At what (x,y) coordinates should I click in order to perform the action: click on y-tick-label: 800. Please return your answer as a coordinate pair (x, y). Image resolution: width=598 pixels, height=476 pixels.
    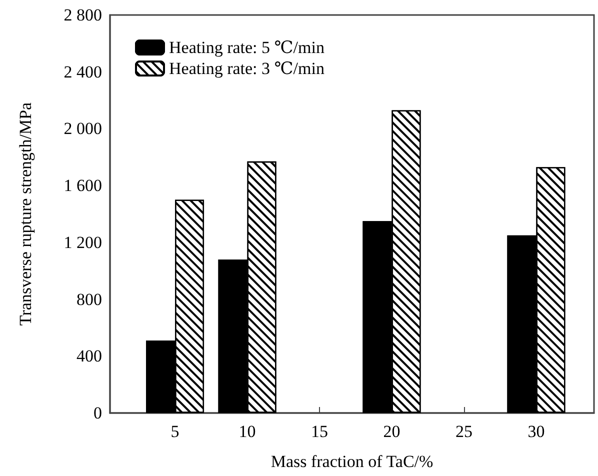
    Looking at the image, I should click on (89, 299).